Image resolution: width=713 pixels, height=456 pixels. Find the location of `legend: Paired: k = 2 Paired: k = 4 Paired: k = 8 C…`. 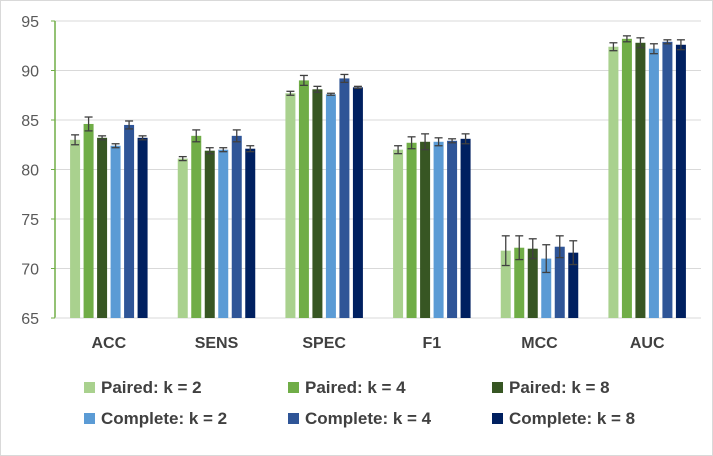

legend: Paired: k = 2 Paired: k = 4 Paired: k = 8 C… is located at coordinates (359, 403).